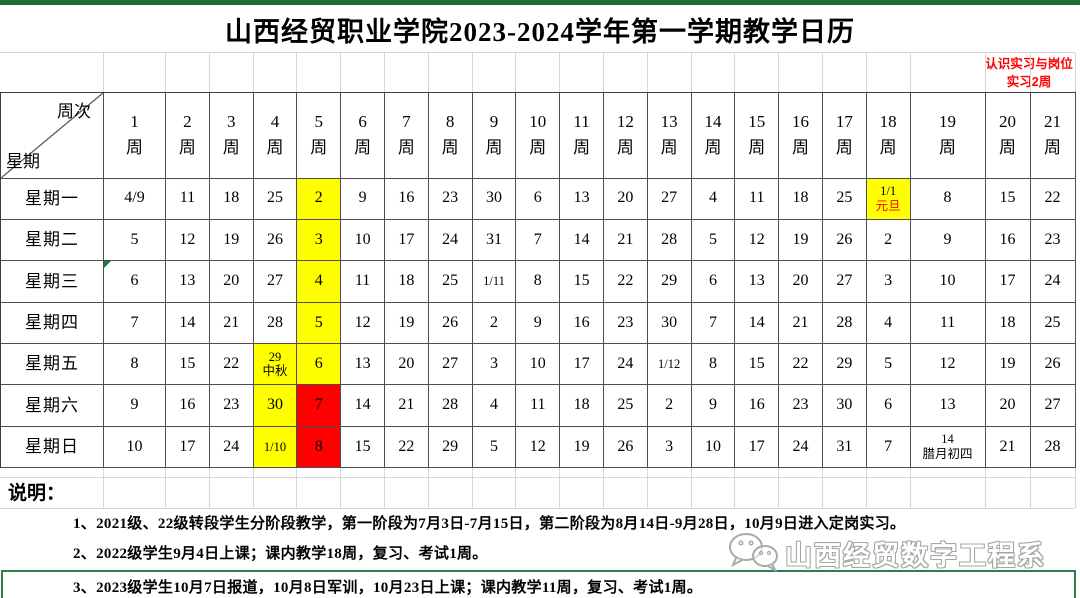 The width and height of the screenshot is (1080, 598). I want to click on day-label-cell: 星期二, so click(52, 240).